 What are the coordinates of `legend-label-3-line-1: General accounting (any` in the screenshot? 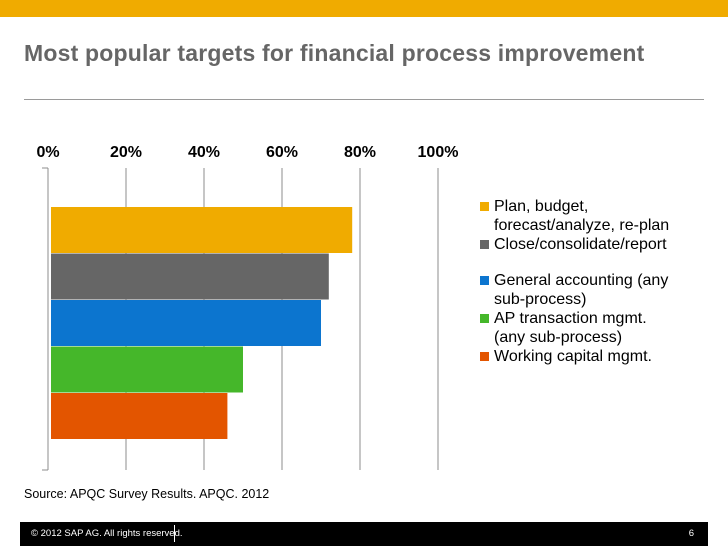 It's located at (581, 280).